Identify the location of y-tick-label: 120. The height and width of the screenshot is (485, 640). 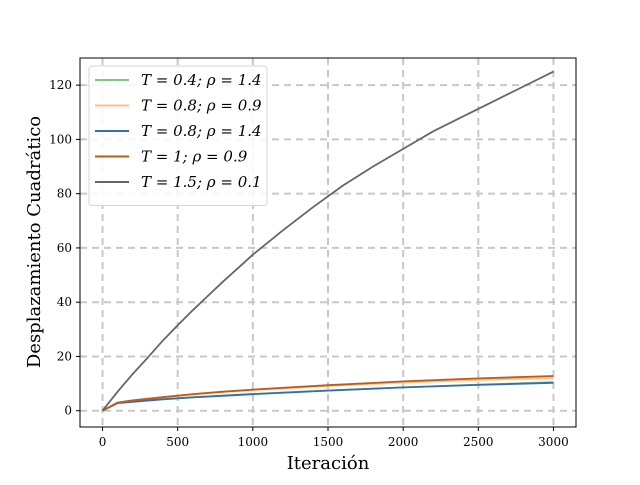
(60, 85).